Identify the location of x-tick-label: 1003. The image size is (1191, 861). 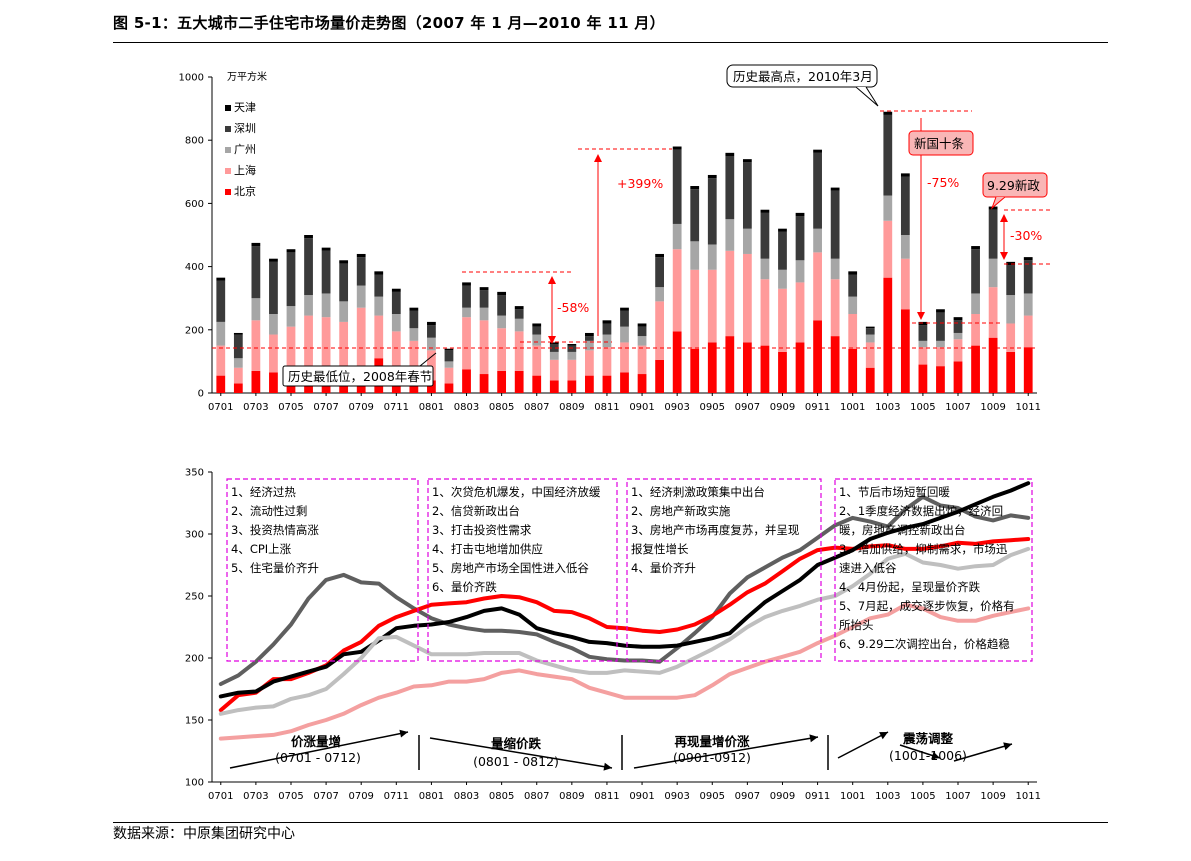
(887, 796).